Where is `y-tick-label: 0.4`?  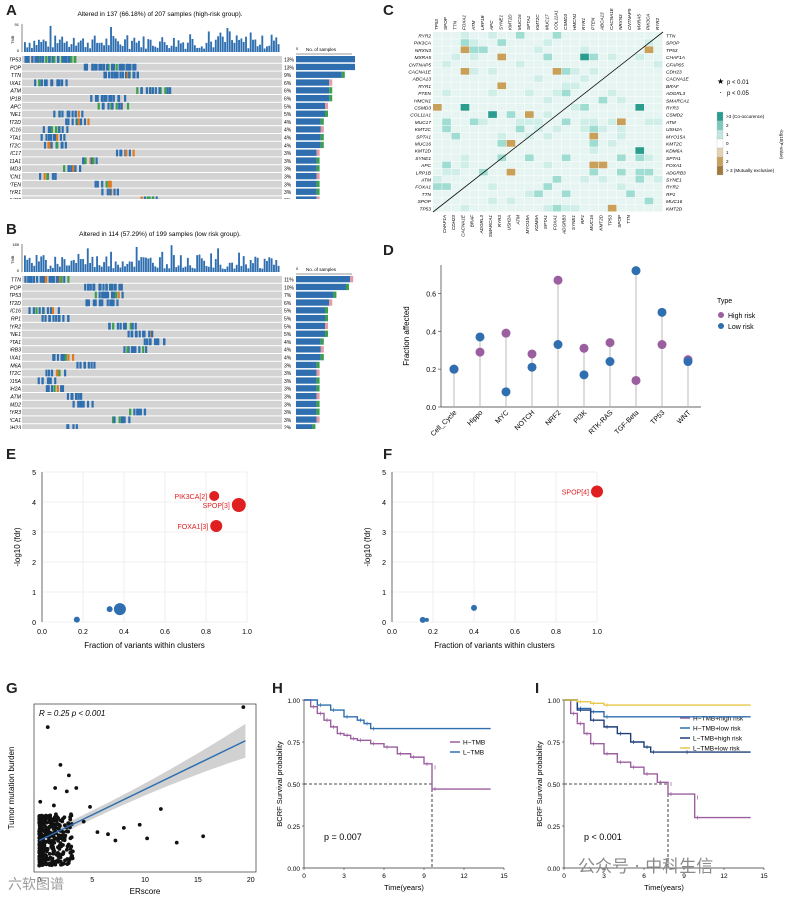
y-tick-label: 0.4 is located at coordinates (431, 332).